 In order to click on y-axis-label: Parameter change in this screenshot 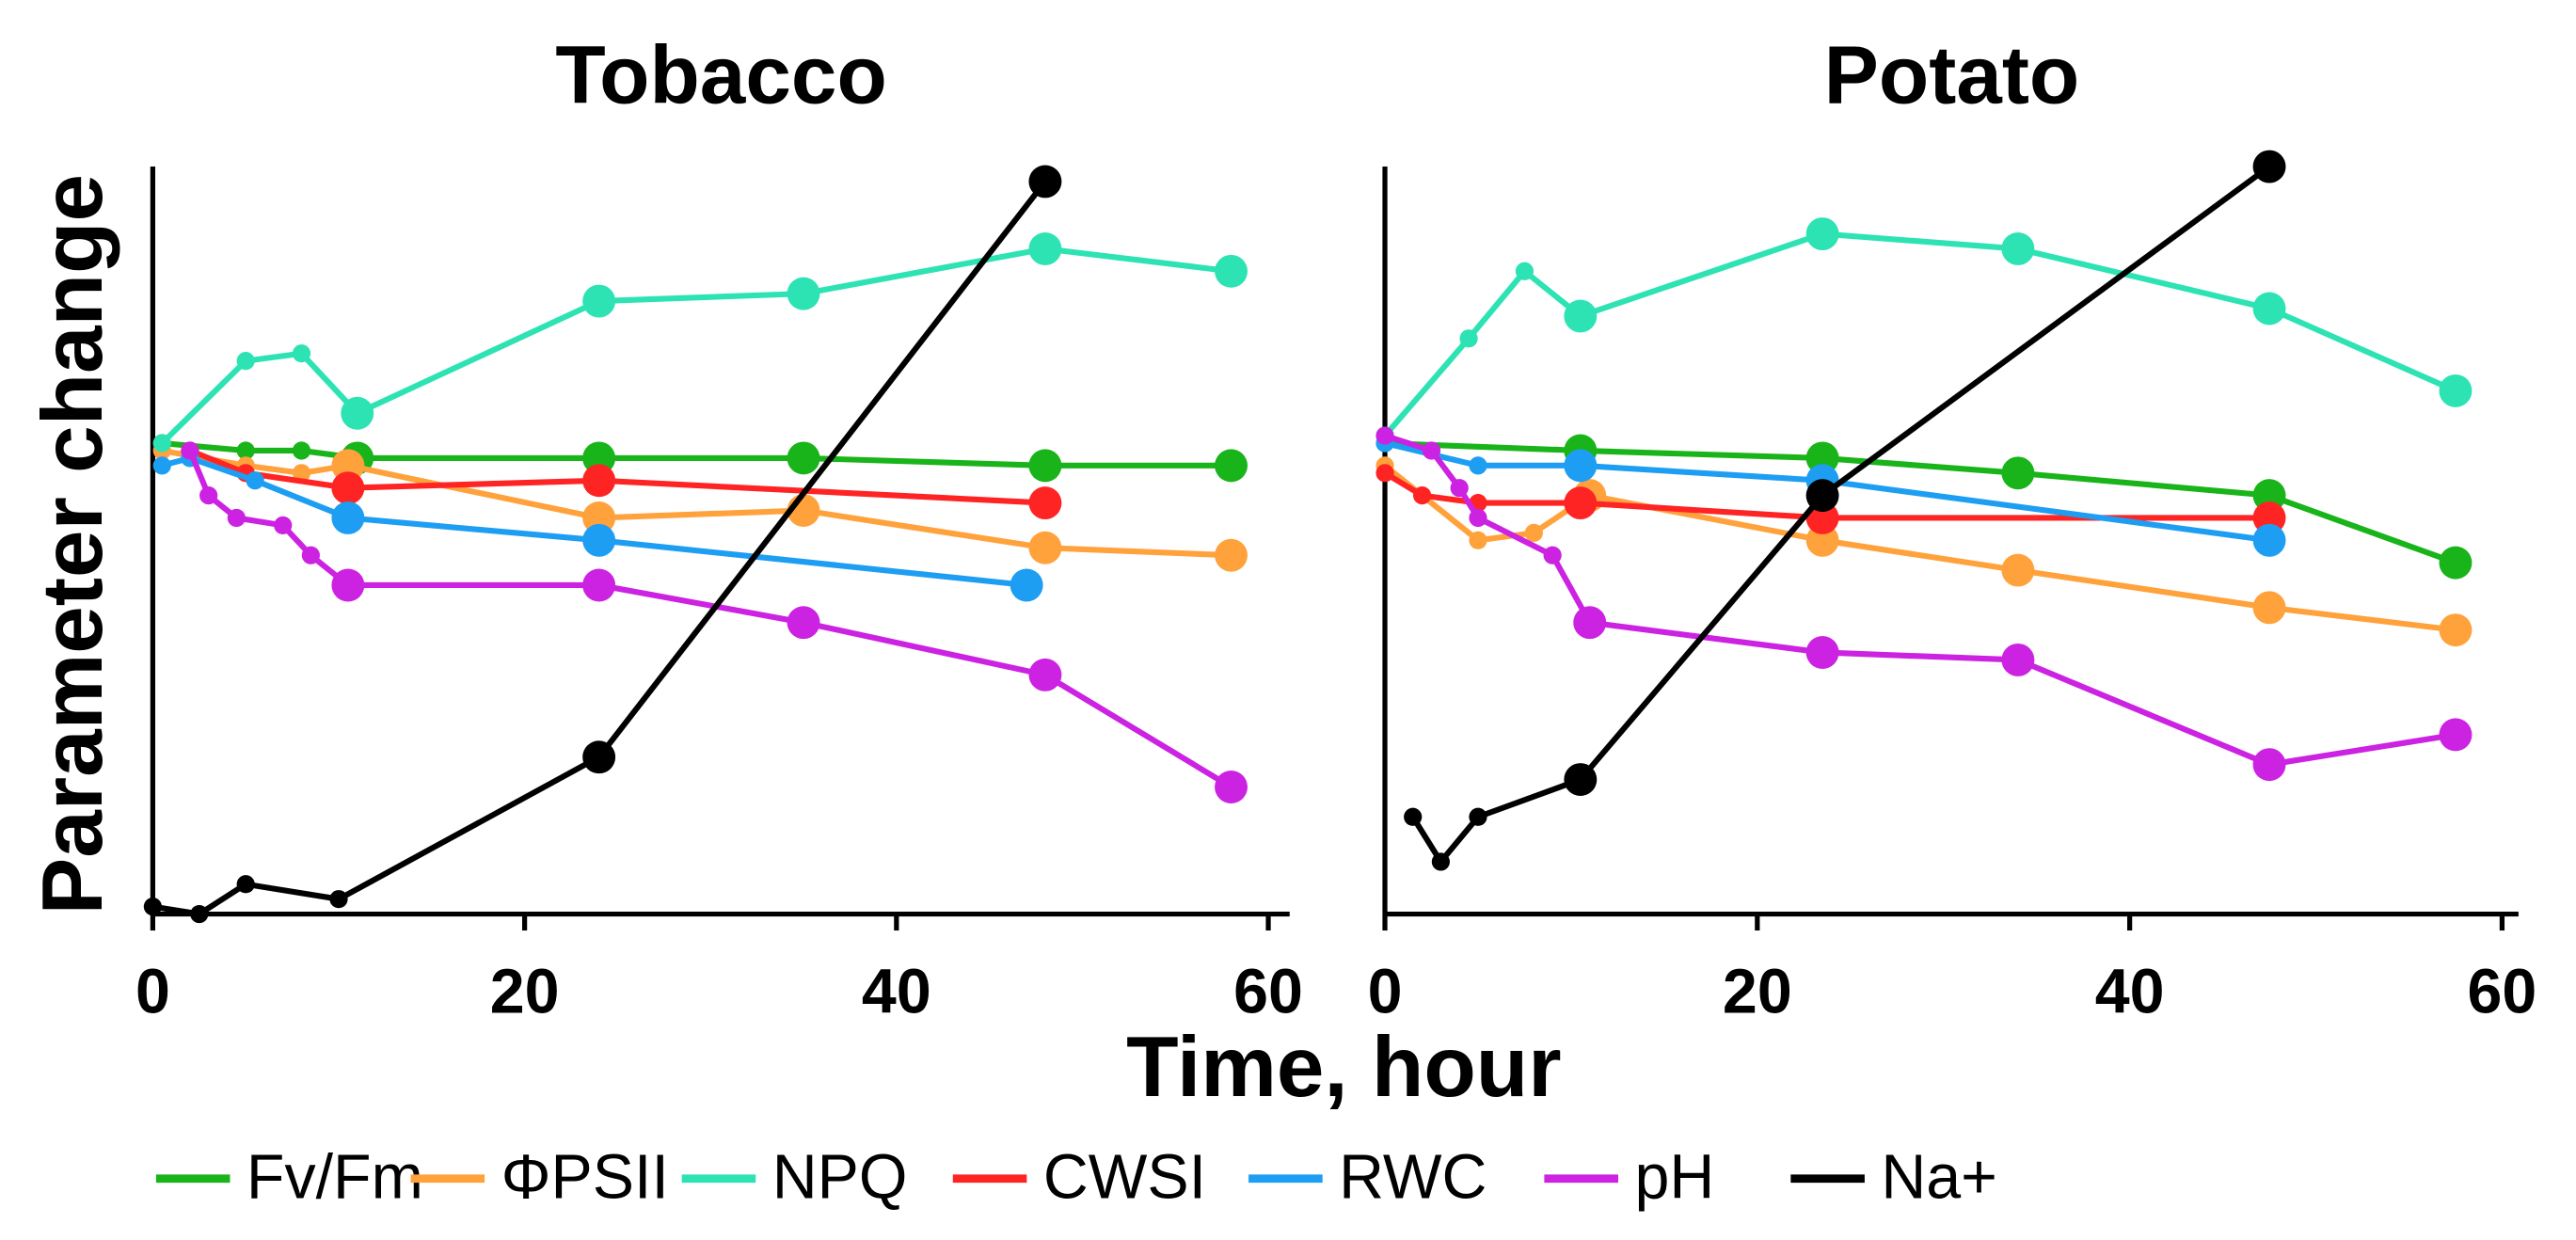, I will do `click(72, 544)`.